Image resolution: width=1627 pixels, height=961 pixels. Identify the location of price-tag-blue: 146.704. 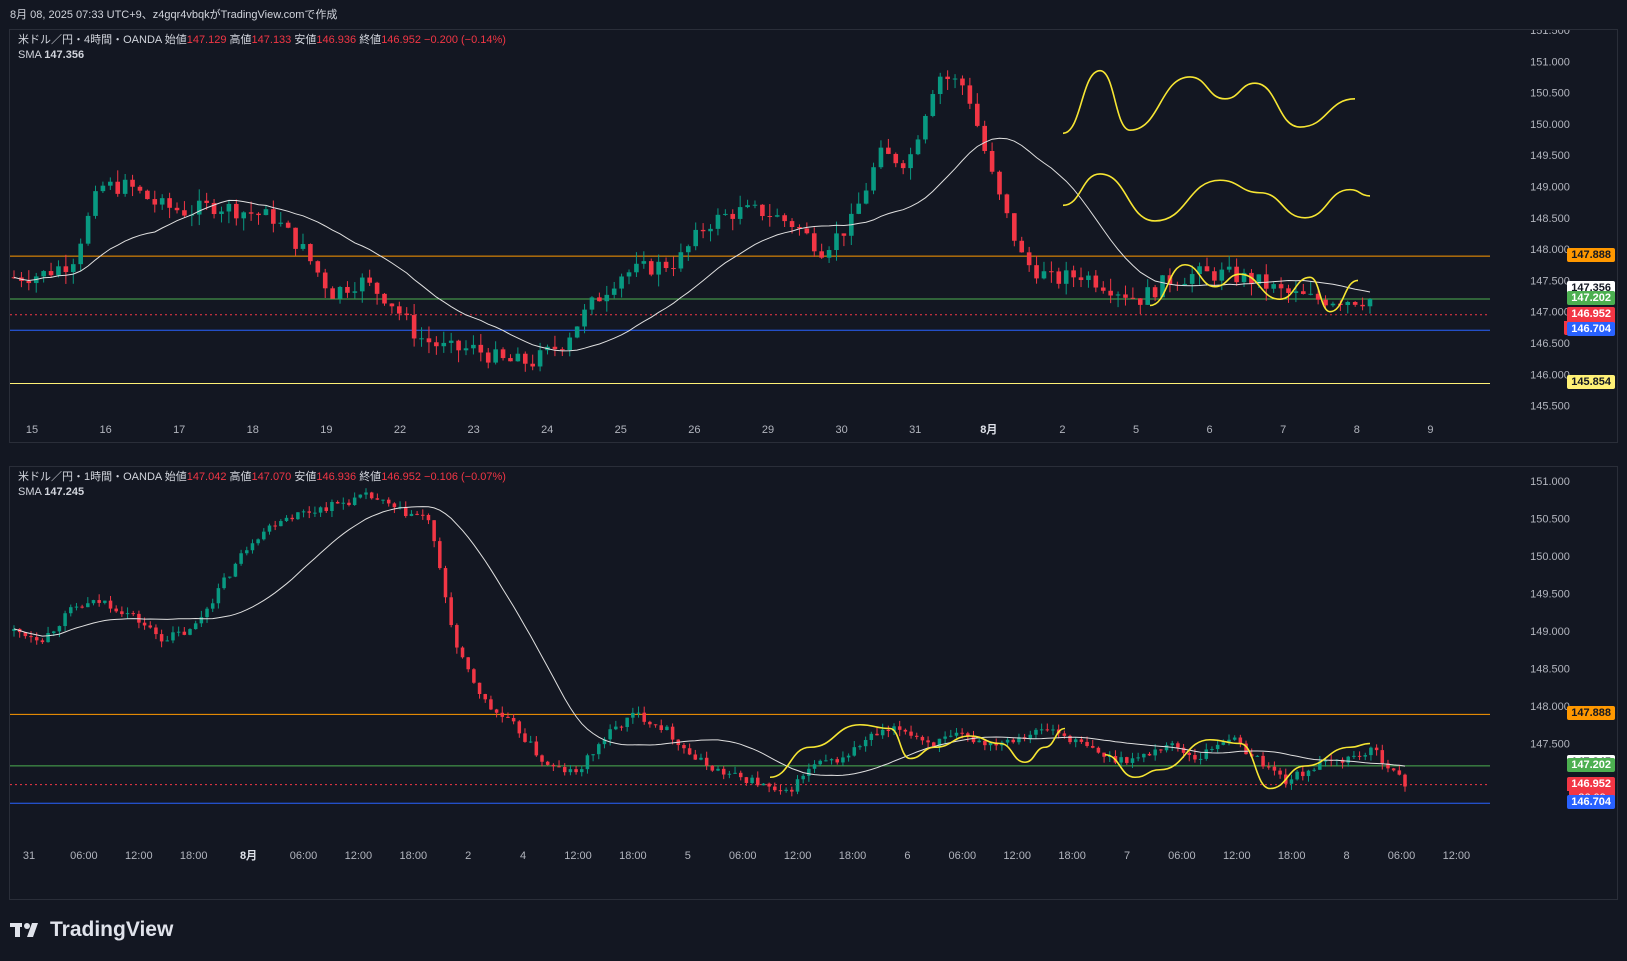
(1591, 802).